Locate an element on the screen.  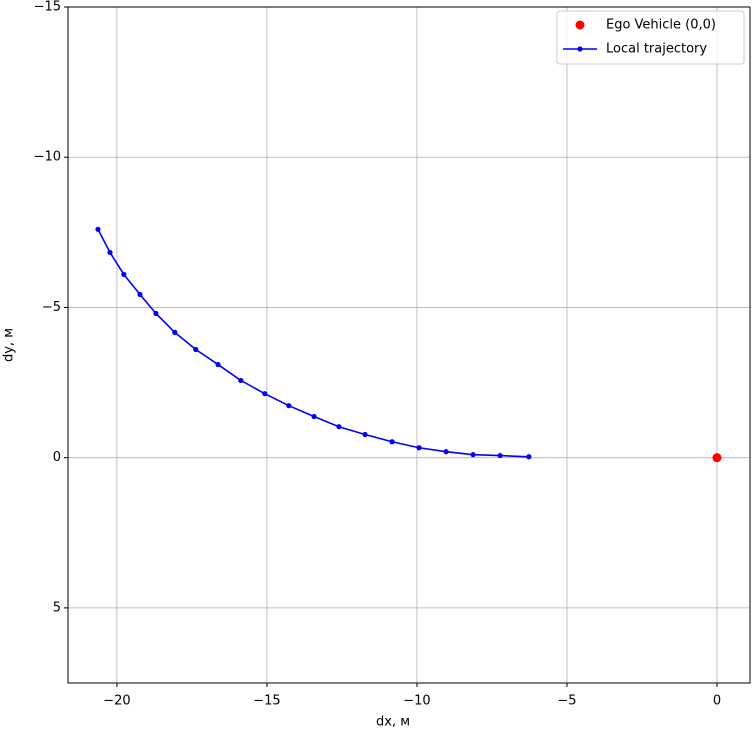
y-tick-label: −15 is located at coordinates (47, 7).